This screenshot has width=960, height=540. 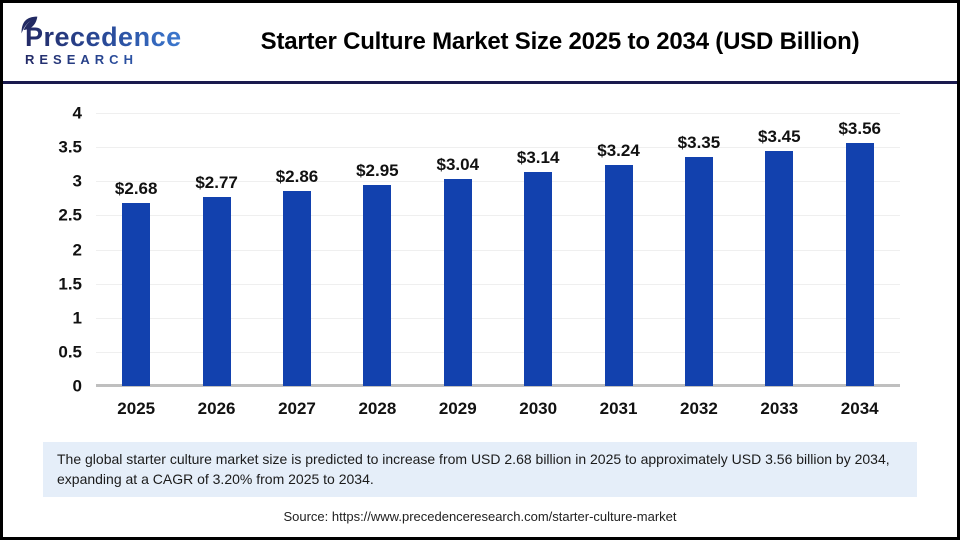 What do you see at coordinates (297, 176) in the screenshot?
I see `bar-value-label: $2.86` at bounding box center [297, 176].